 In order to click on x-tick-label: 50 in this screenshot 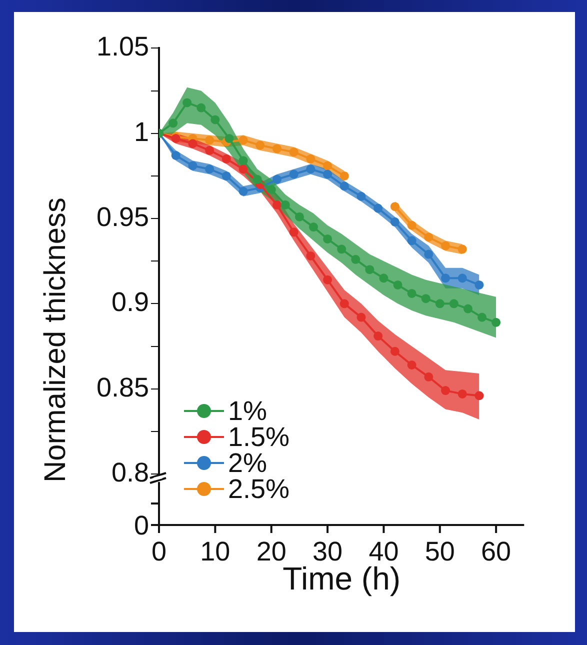, I will do `click(439, 551)`.